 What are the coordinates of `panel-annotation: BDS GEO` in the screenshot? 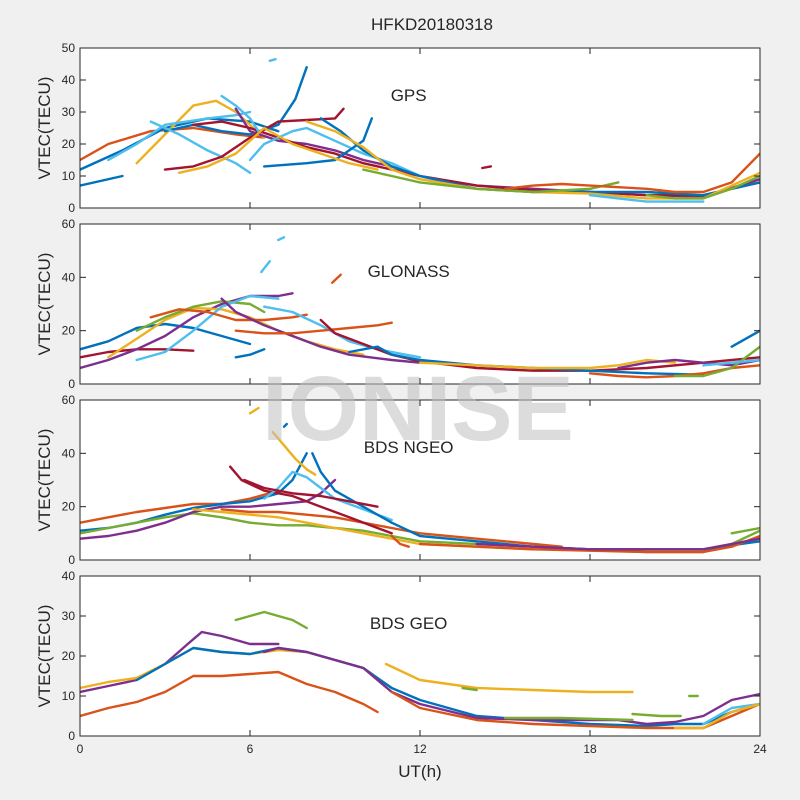 It's located at (408, 623).